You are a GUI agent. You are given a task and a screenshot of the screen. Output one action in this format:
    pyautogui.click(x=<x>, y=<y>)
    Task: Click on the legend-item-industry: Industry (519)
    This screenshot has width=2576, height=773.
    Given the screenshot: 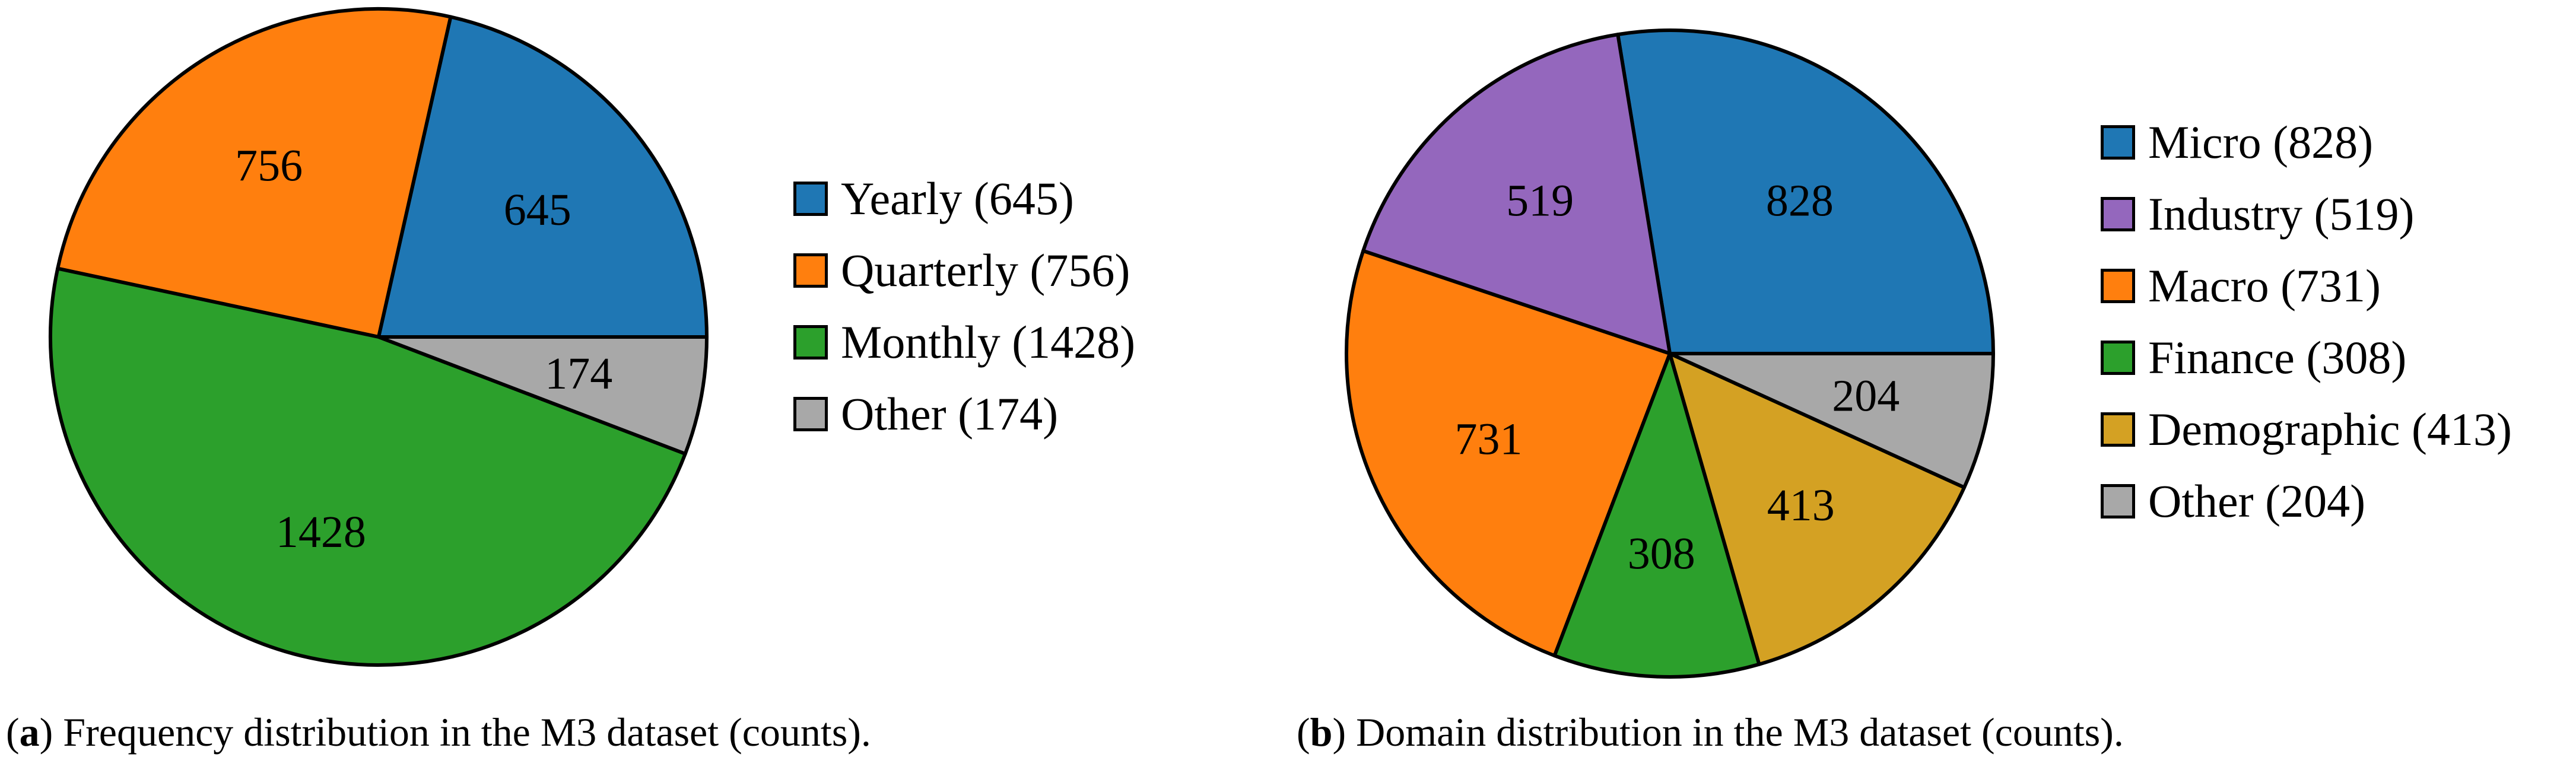 What is the action you would take?
    pyautogui.click(x=2257, y=214)
    